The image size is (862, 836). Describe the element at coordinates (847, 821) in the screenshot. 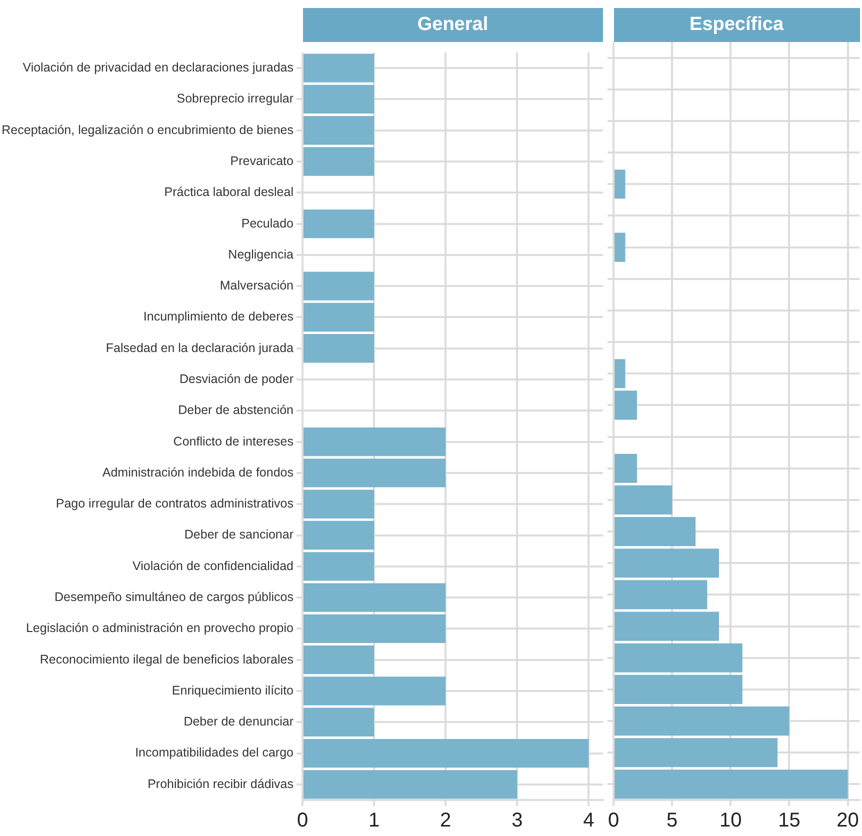

I see `x-tick-label: 20` at that location.